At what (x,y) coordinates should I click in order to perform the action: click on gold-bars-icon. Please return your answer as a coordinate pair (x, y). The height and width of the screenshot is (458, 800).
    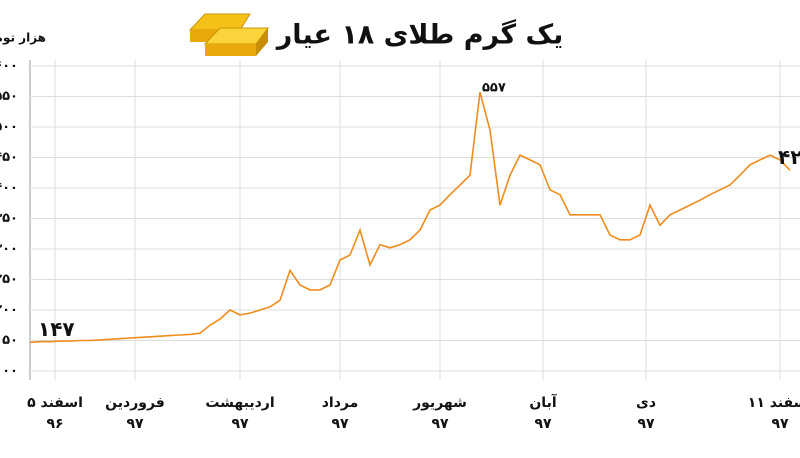
    Looking at the image, I should click on (228, 34).